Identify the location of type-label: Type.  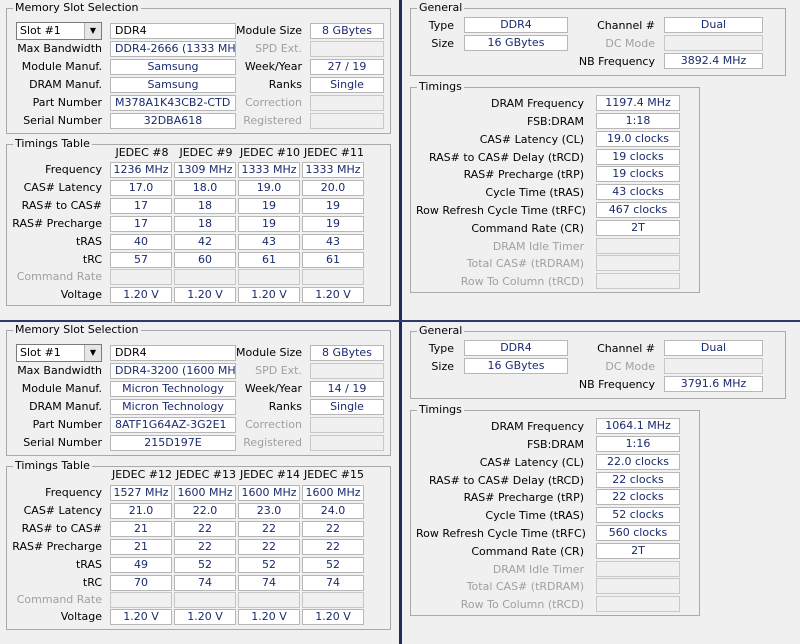
(441, 348).